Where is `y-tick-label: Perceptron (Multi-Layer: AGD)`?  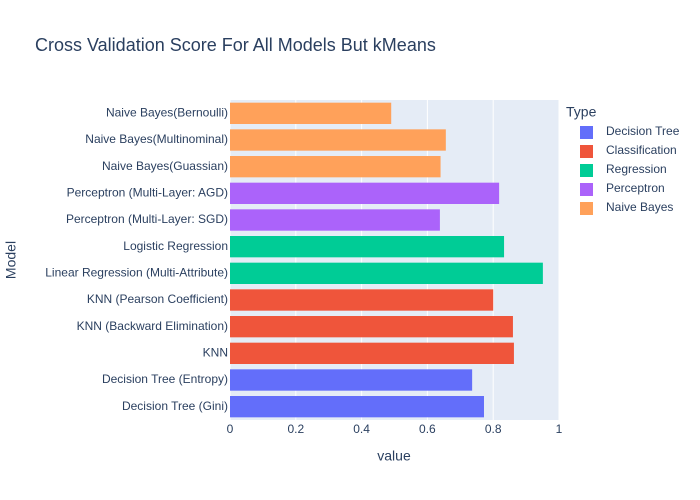
y-tick-label: Perceptron (Multi-Layer: AGD) is located at coordinates (147, 193).